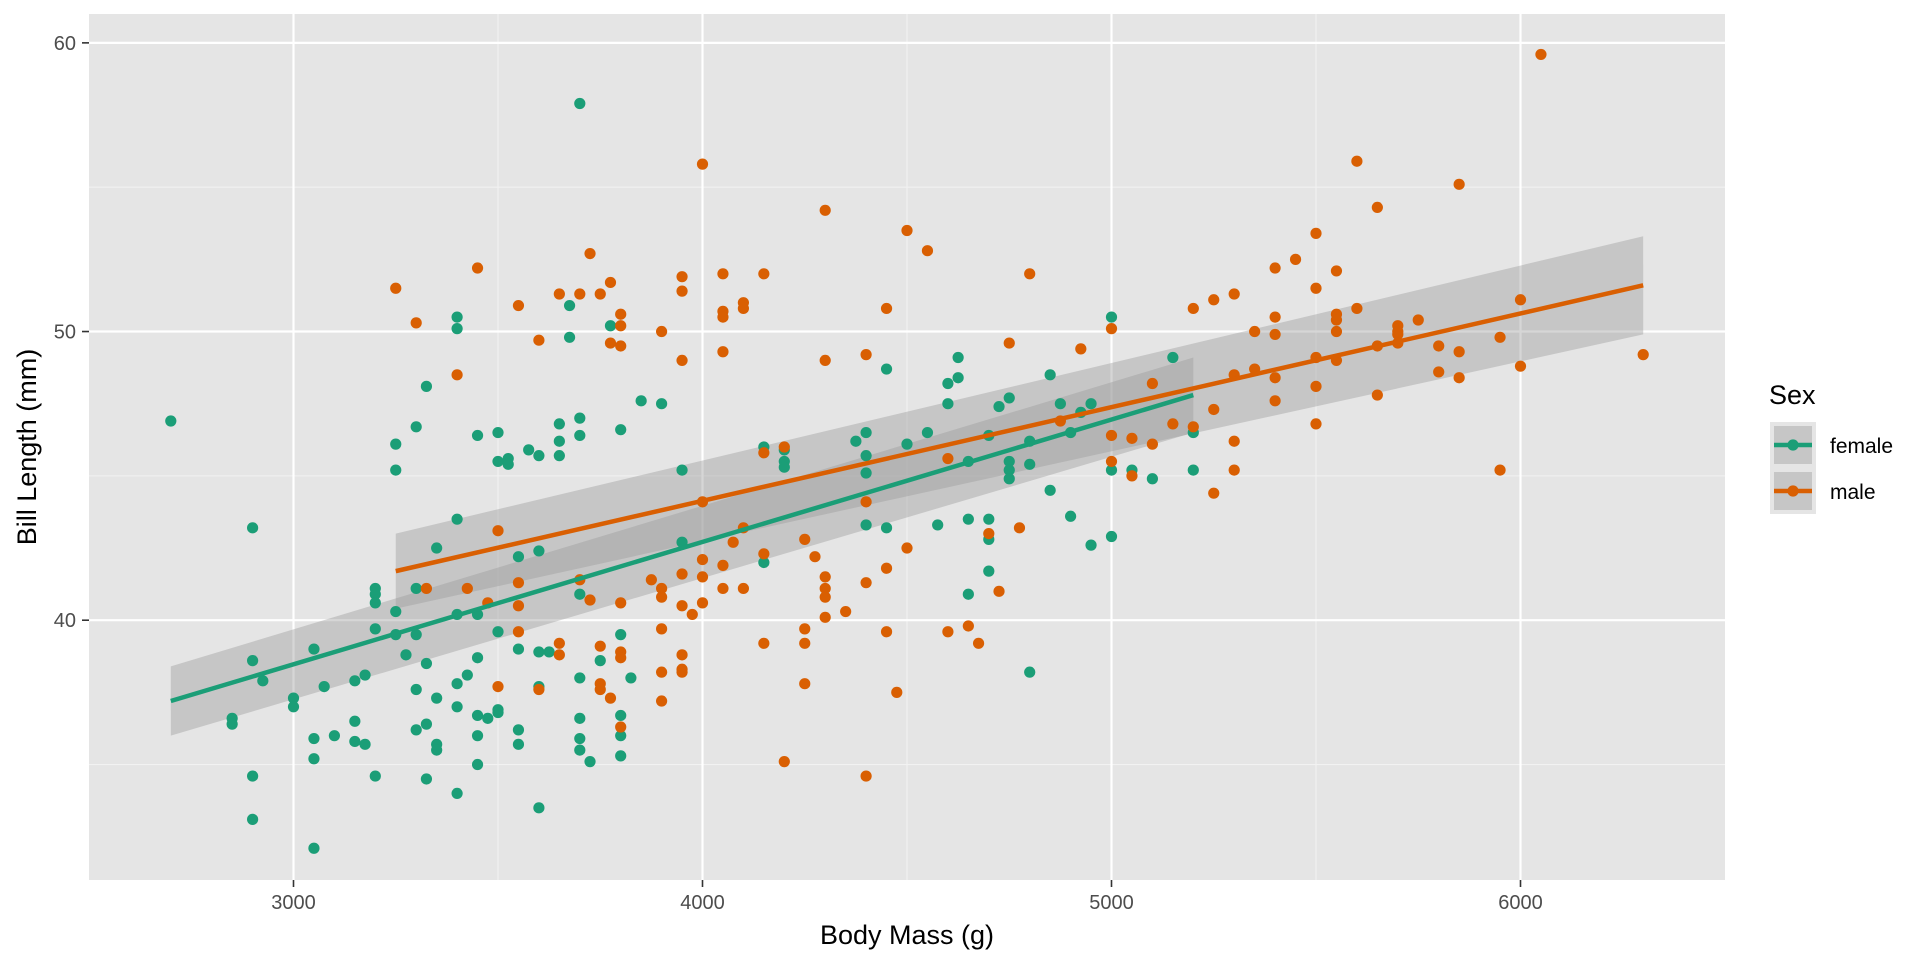 The height and width of the screenshot is (960, 1920). What do you see at coordinates (65, 333) in the screenshot?
I see `y-tick-label: 50` at bounding box center [65, 333].